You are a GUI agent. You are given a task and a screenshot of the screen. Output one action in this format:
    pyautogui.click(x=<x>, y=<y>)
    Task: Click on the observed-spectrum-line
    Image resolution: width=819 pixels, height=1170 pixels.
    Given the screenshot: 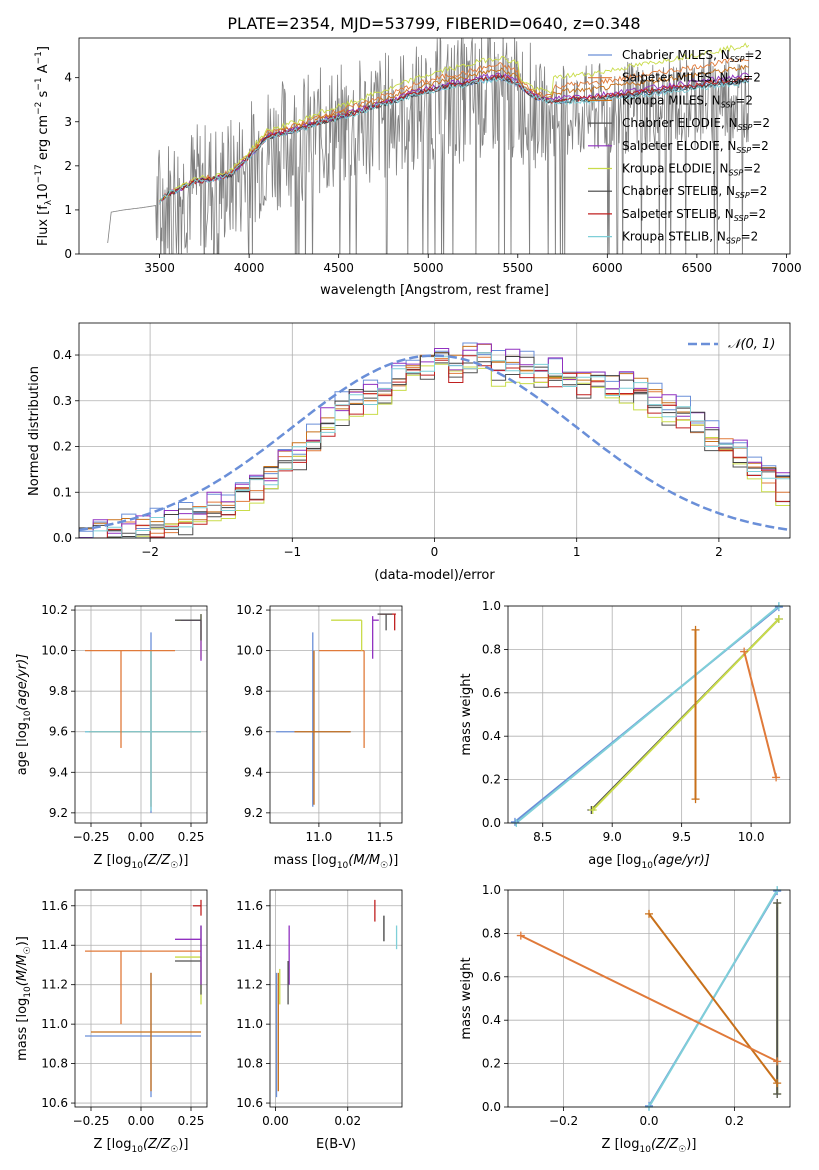 What is the action you would take?
    pyautogui.click(x=428, y=146)
    